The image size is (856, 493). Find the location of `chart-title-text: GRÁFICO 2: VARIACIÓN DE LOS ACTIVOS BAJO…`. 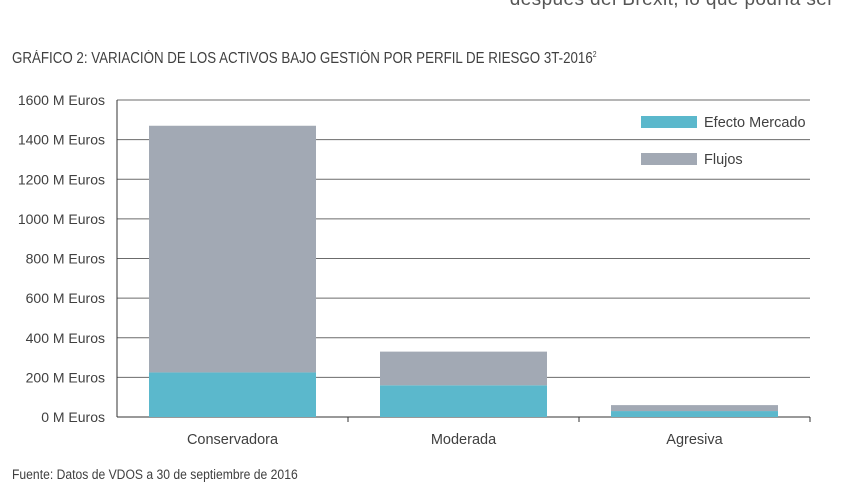

chart-title-text: GRÁFICO 2: VARIACIÓN DE LOS ACTIVOS BAJO… is located at coordinates (302, 59).